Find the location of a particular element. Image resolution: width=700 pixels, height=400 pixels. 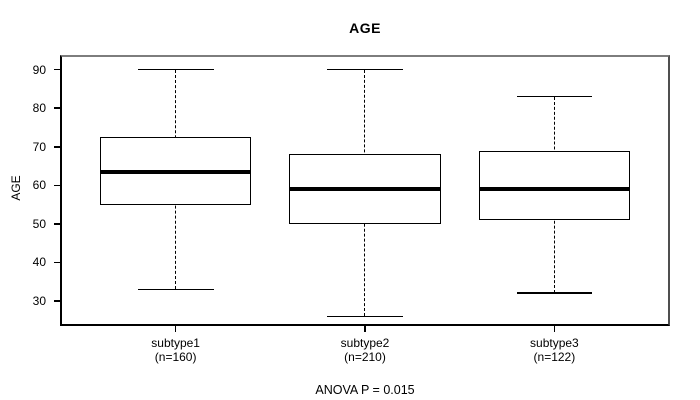

y-axis-tick-label: 40 is located at coordinates (39, 262).